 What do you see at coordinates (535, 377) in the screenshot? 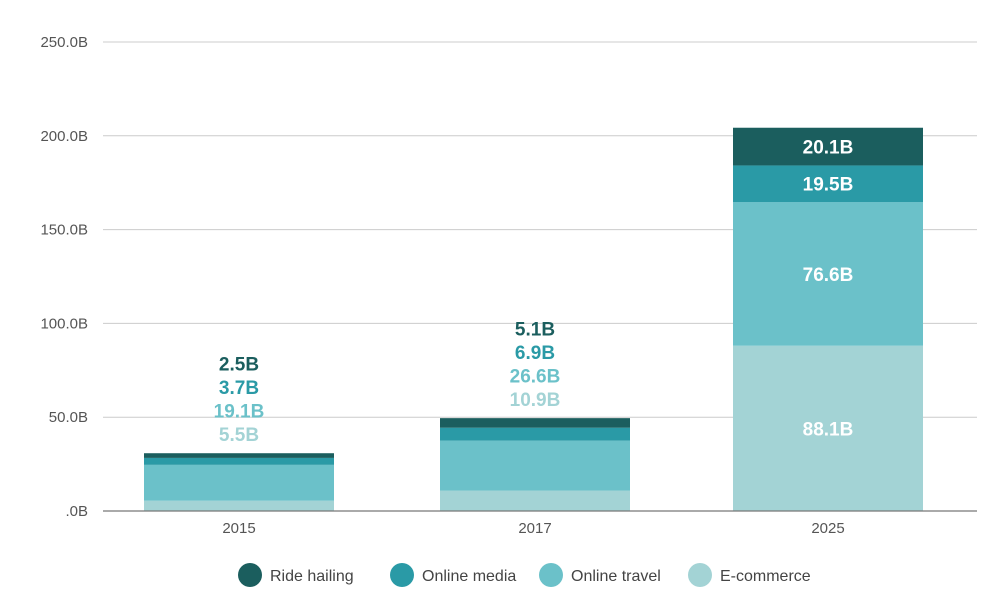
I see `data-label: 26.6B` at bounding box center [535, 377].